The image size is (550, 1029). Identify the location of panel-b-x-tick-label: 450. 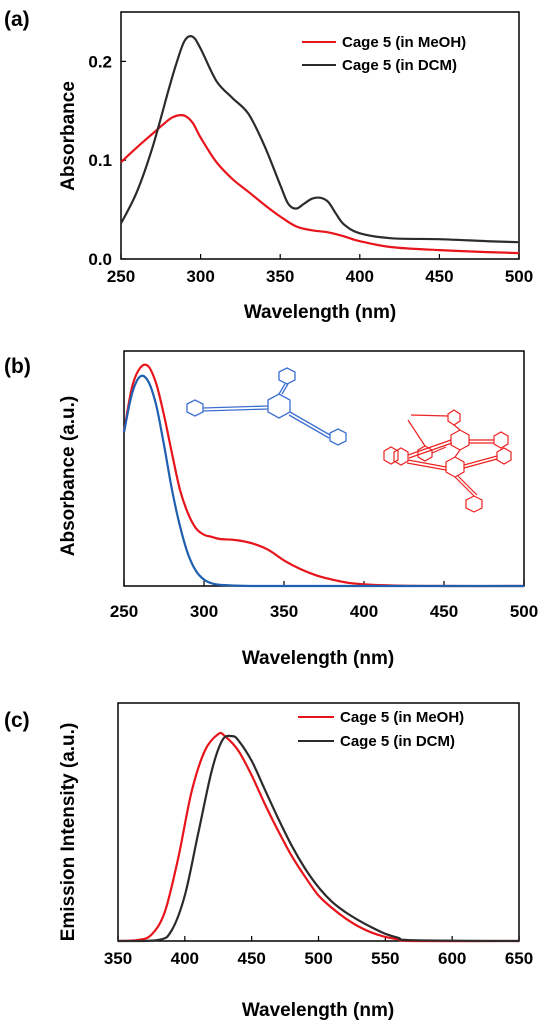
(444, 611).